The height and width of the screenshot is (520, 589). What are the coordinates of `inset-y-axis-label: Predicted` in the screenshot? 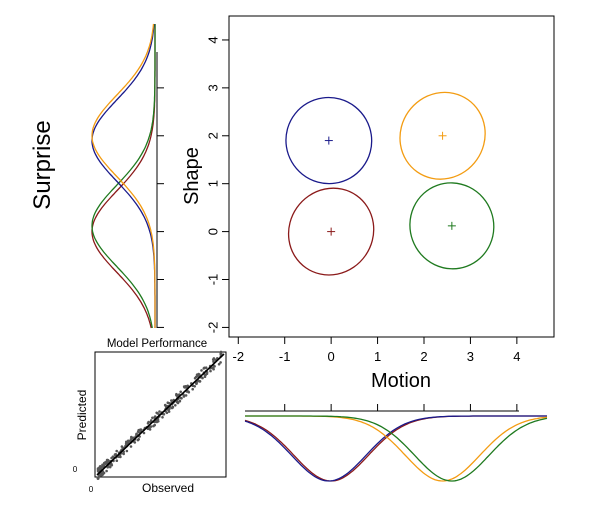 It's located at (82, 415).